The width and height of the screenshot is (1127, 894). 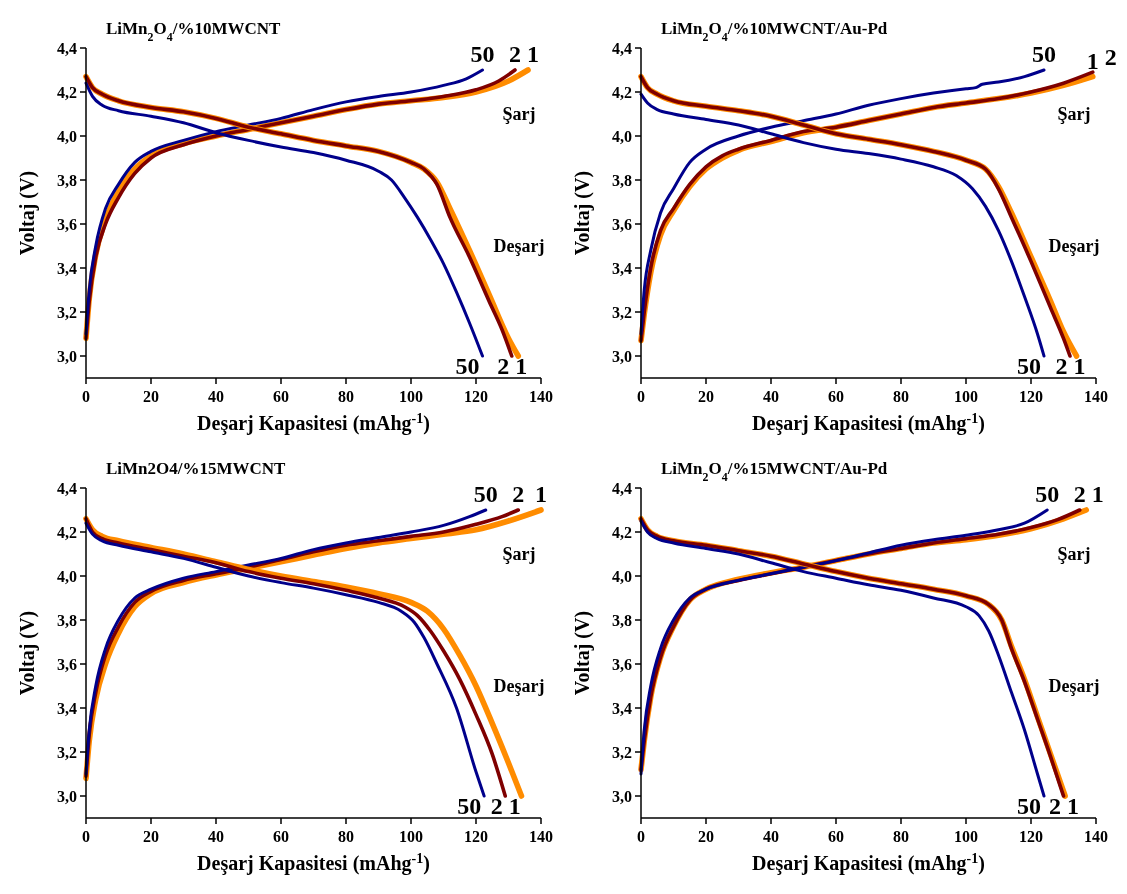 What do you see at coordinates (774, 471) in the screenshot?
I see `chart-title: LiMn$_{2}$O$_{4}$/%15MWCNT/Au-Pd` at bounding box center [774, 471].